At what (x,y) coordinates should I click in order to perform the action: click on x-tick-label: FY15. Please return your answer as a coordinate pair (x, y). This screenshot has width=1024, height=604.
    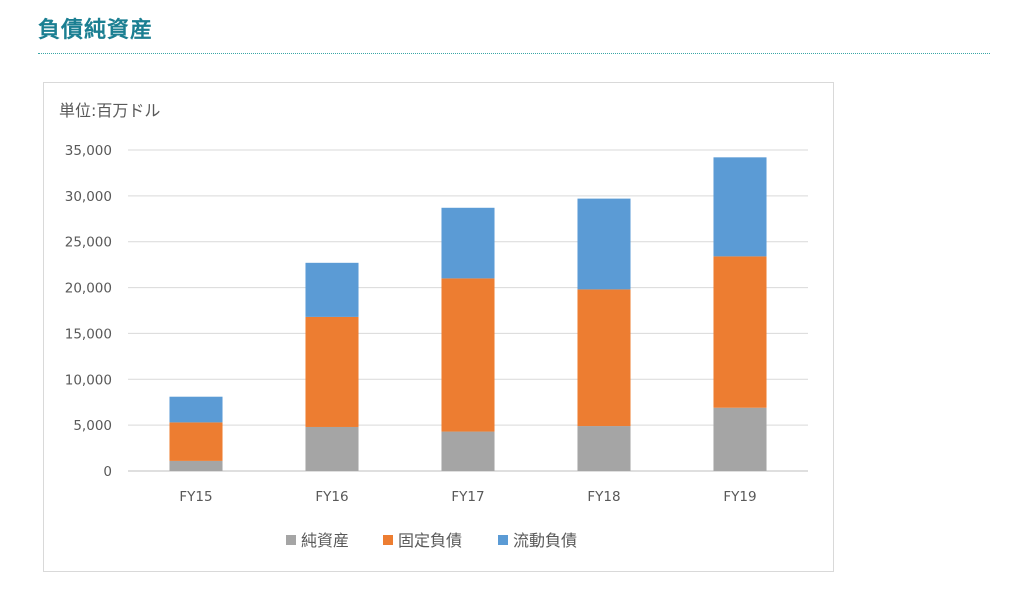
    Looking at the image, I should click on (195, 497).